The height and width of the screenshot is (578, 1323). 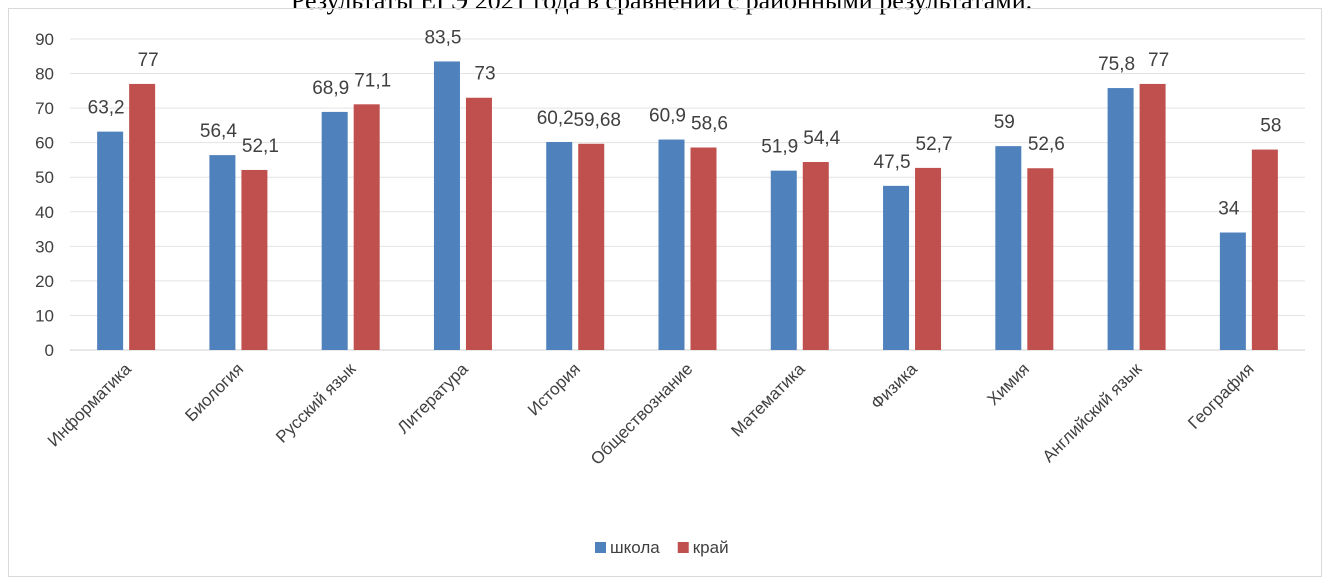 I want to click on y-tick-label: 30, so click(x=44, y=246).